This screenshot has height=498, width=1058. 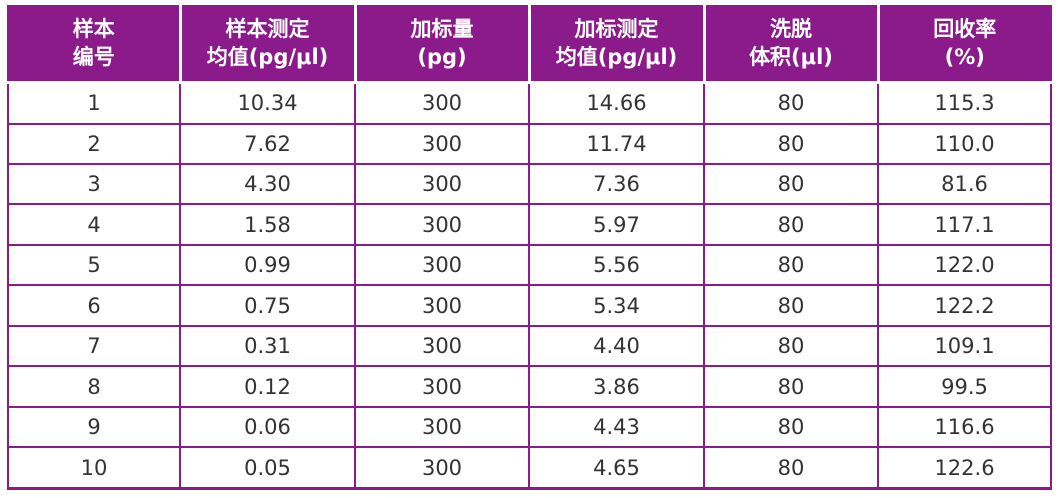 I want to click on cell-sample-mean: 7.62, so click(x=267, y=143).